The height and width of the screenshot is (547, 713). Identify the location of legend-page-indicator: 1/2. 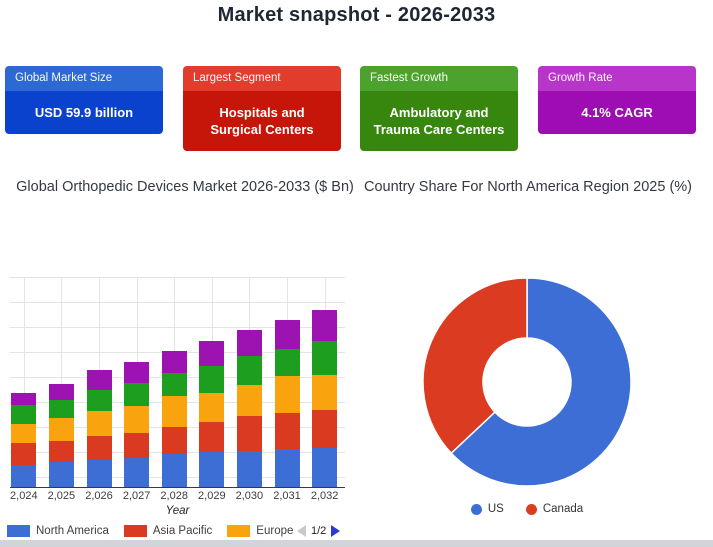
(319, 531).